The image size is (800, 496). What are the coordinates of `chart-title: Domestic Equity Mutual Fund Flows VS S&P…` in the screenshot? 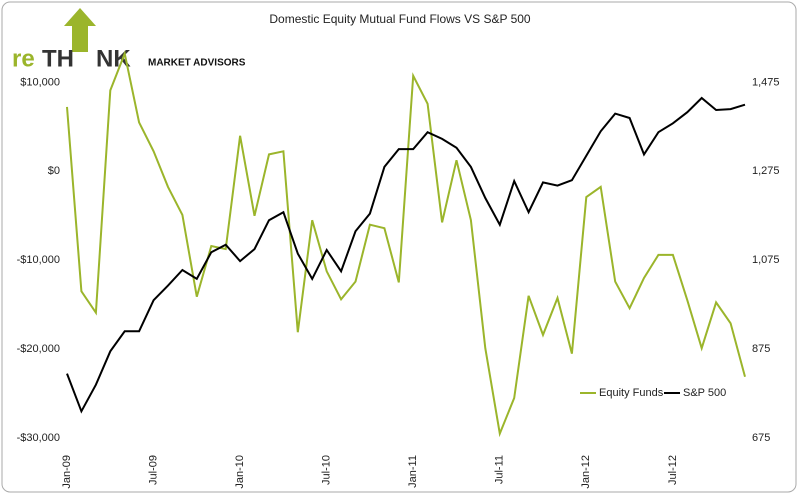 It's located at (400, 19).